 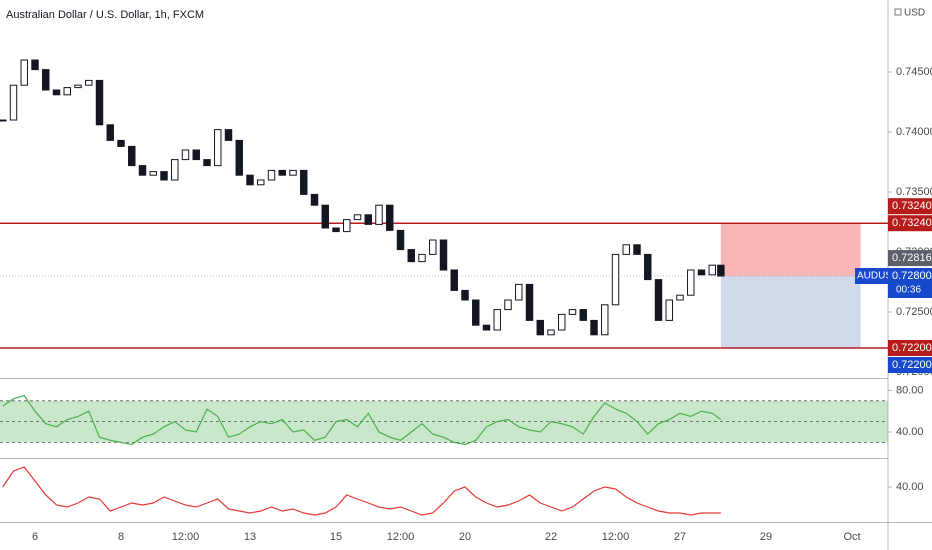 I want to click on currency: USD, so click(x=914, y=13).